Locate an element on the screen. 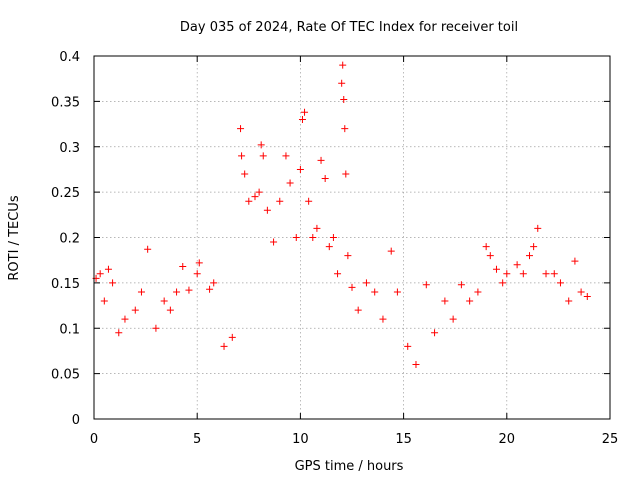  y-tick-label: 0.2 is located at coordinates (69, 239).